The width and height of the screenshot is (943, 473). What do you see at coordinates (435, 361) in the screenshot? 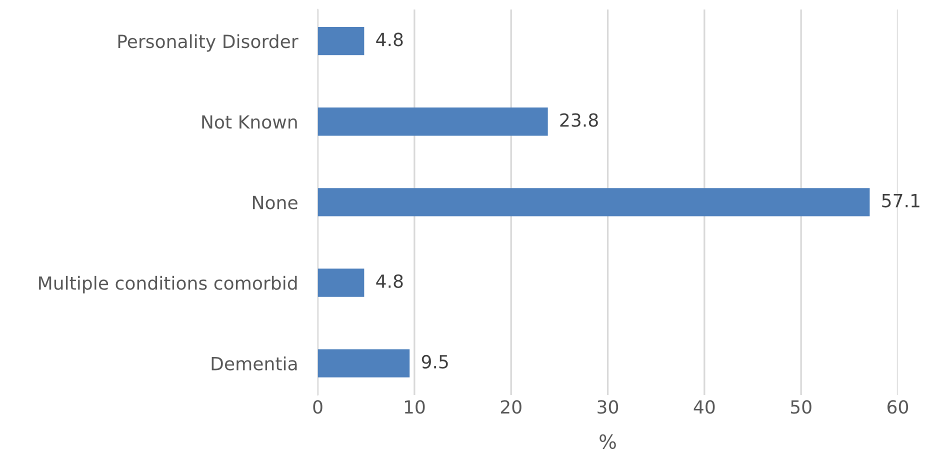
I see `data-label: 9.5` at bounding box center [435, 361].